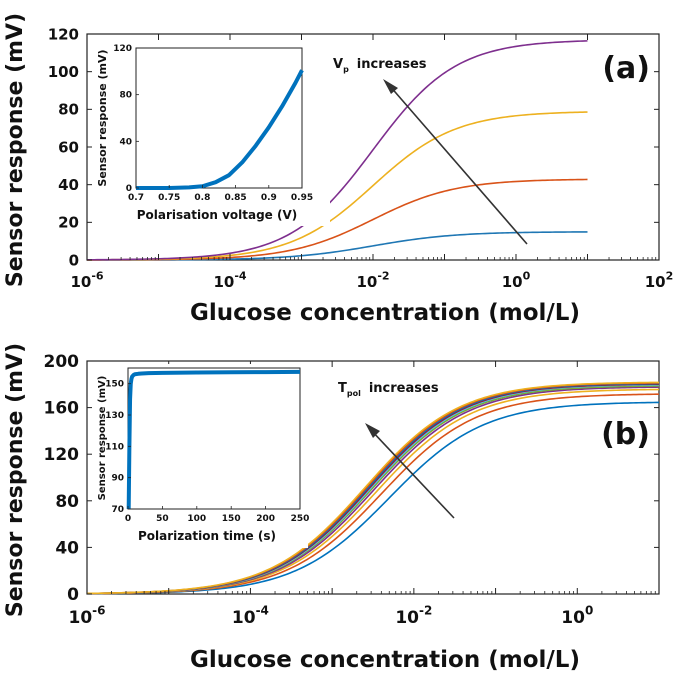  Describe the element at coordinates (122, 49) in the screenshot. I see `ai-y-tick-label: 120` at that location.